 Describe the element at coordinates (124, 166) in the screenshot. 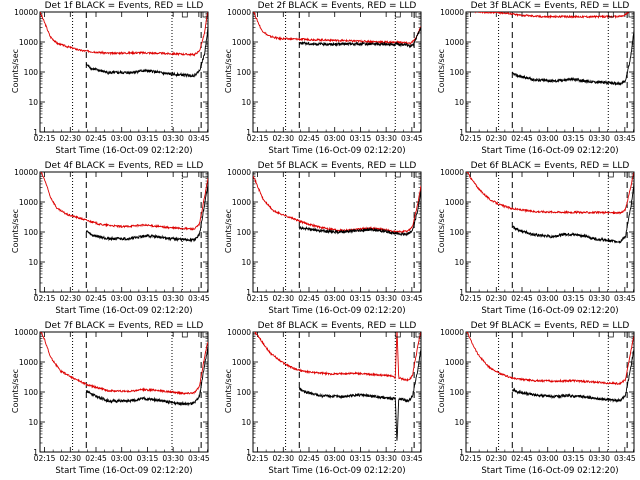

I see `chart-title: Det 4f BLACK = Events, RED = LLD` at that location.